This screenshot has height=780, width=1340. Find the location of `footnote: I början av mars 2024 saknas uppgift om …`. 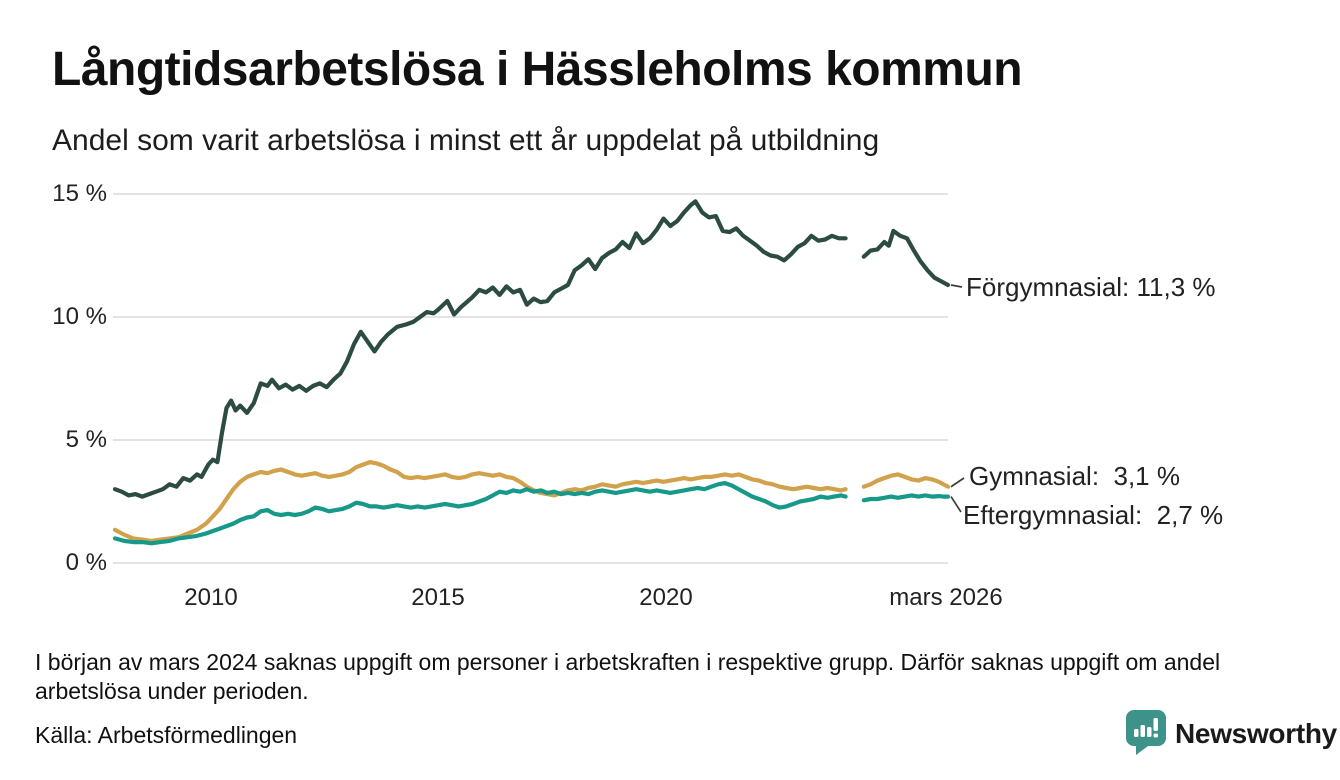

footnote: I början av mars 2024 saknas uppgift om … is located at coordinates (628, 676).